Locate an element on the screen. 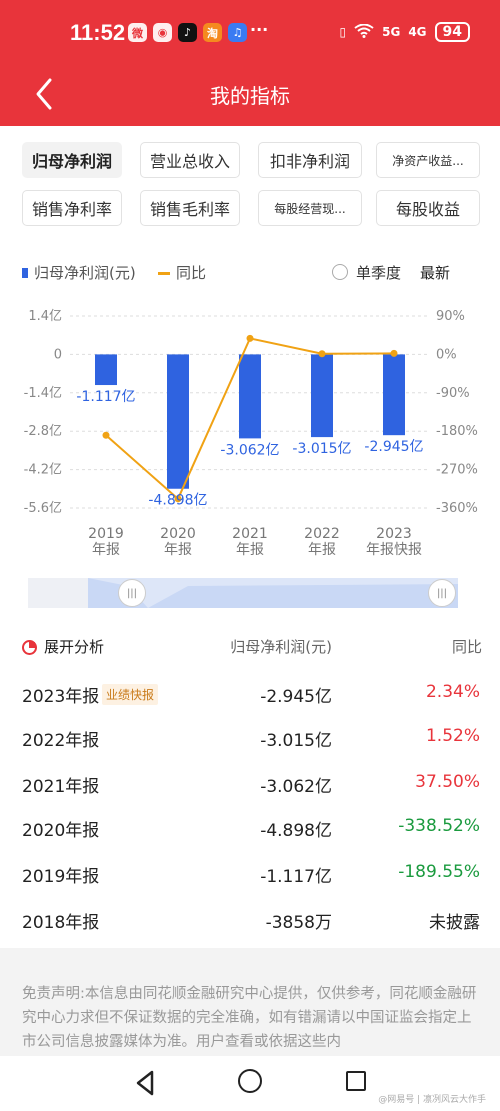  y-right-tick-label: -180% is located at coordinates (457, 431).